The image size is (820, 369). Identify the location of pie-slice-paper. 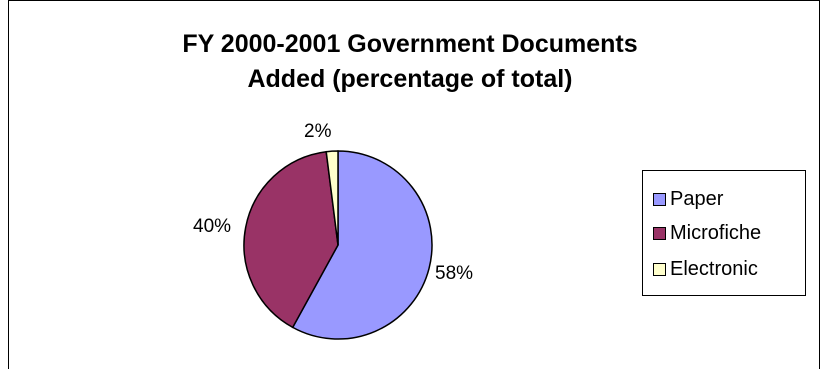
(362, 245).